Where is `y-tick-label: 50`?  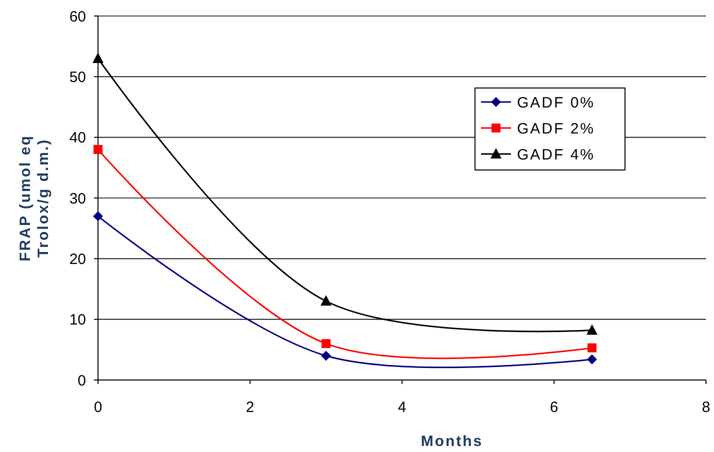
y-tick-label: 50 is located at coordinates (77, 77).